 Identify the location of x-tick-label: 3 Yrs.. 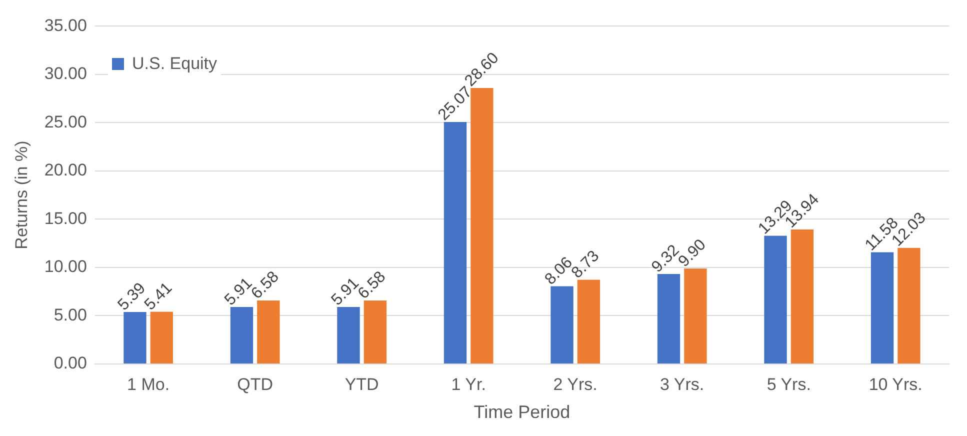
(682, 384).